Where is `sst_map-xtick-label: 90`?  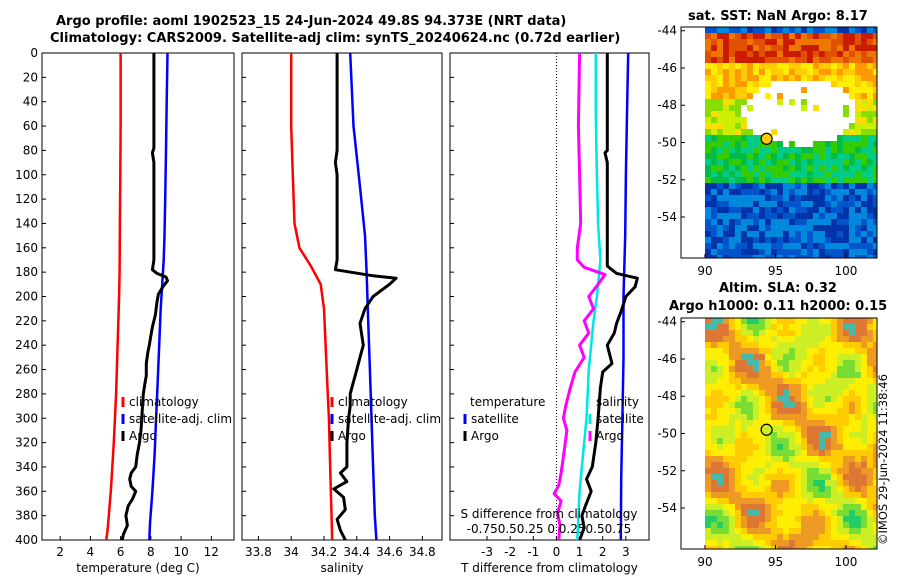 sst_map-xtick-label: 90 is located at coordinates (704, 271).